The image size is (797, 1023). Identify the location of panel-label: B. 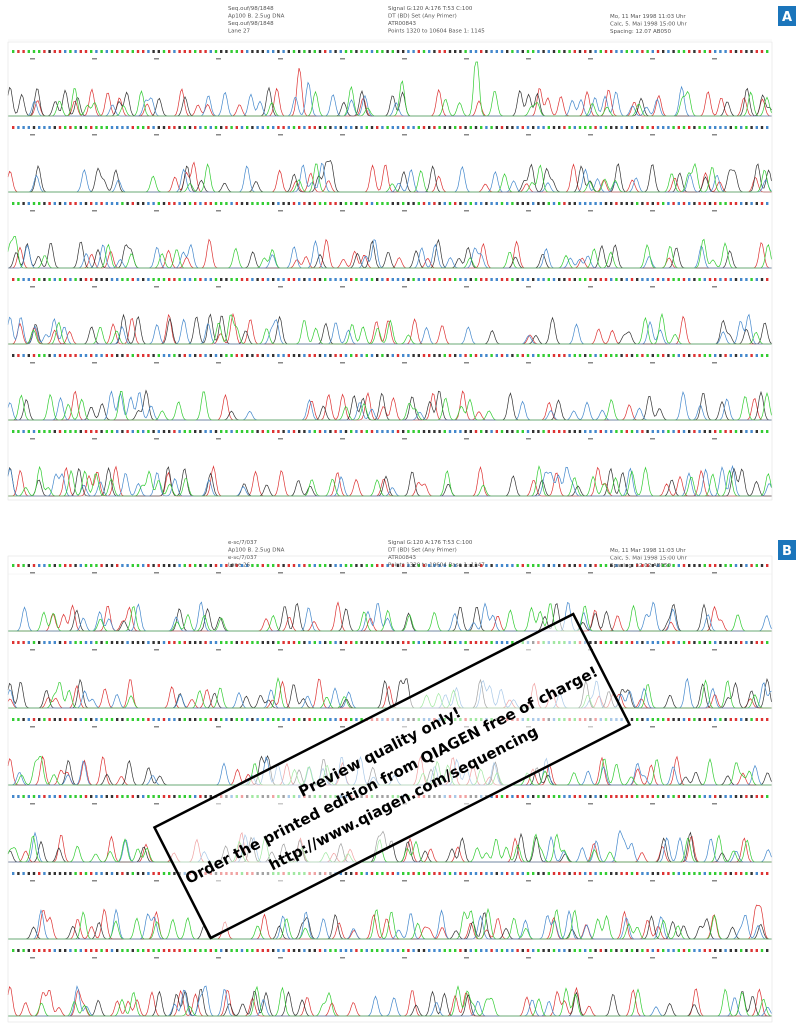
(787, 551).